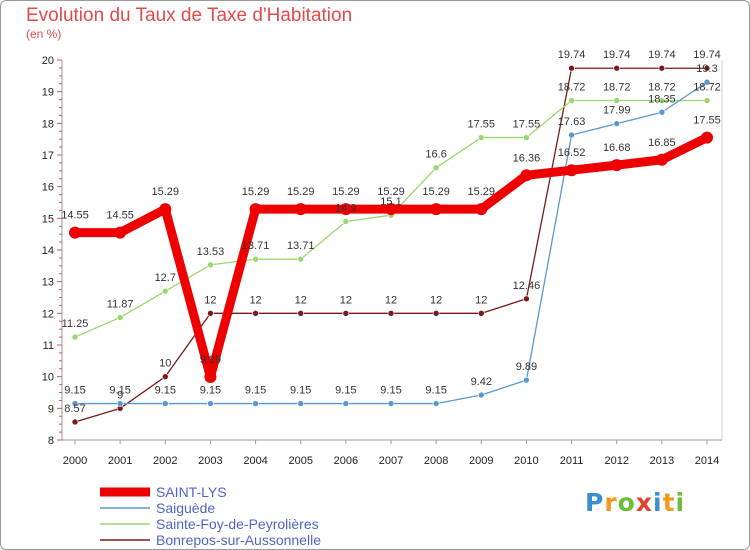  What do you see at coordinates (595, 502) in the screenshot?
I see `logo-letter: P` at bounding box center [595, 502].